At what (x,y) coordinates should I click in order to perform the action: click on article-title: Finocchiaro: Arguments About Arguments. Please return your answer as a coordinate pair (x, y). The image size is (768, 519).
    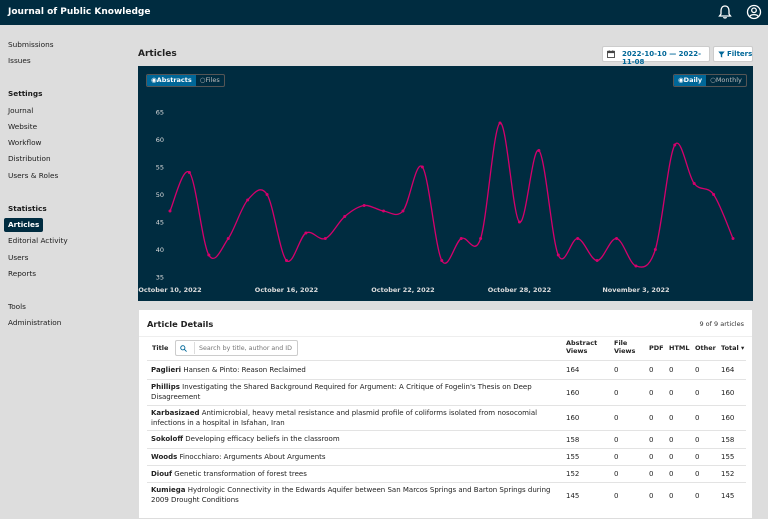
    Looking at the image, I should click on (252, 456).